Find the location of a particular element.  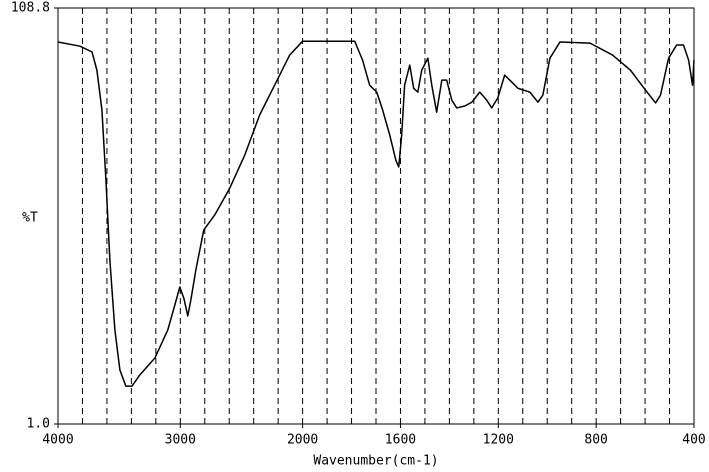

x-tick-label: 400 is located at coordinates (693, 440).